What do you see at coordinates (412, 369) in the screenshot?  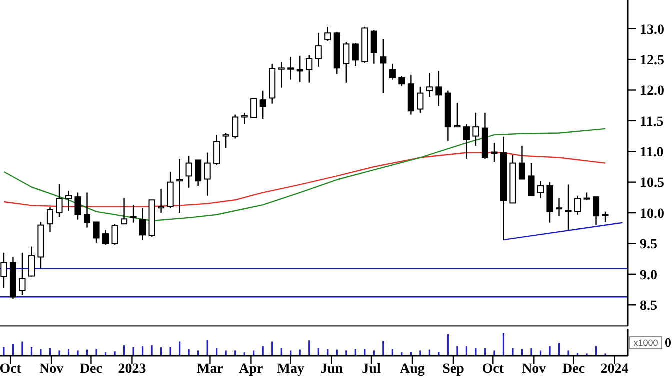 I see `x-tick-label: Aug` at bounding box center [412, 369].